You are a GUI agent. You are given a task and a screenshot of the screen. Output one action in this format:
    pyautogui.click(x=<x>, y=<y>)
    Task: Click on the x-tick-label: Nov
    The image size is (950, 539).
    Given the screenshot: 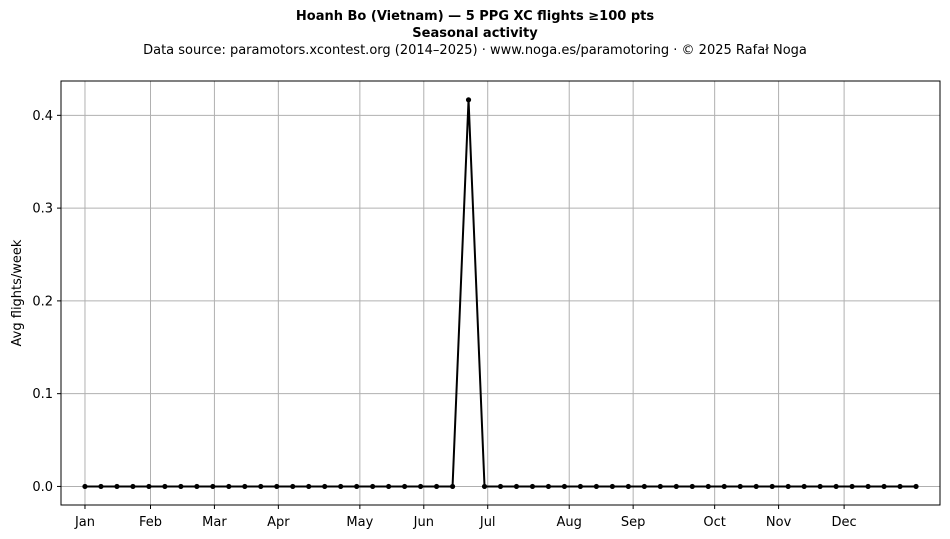 What is the action you would take?
    pyautogui.click(x=779, y=522)
    